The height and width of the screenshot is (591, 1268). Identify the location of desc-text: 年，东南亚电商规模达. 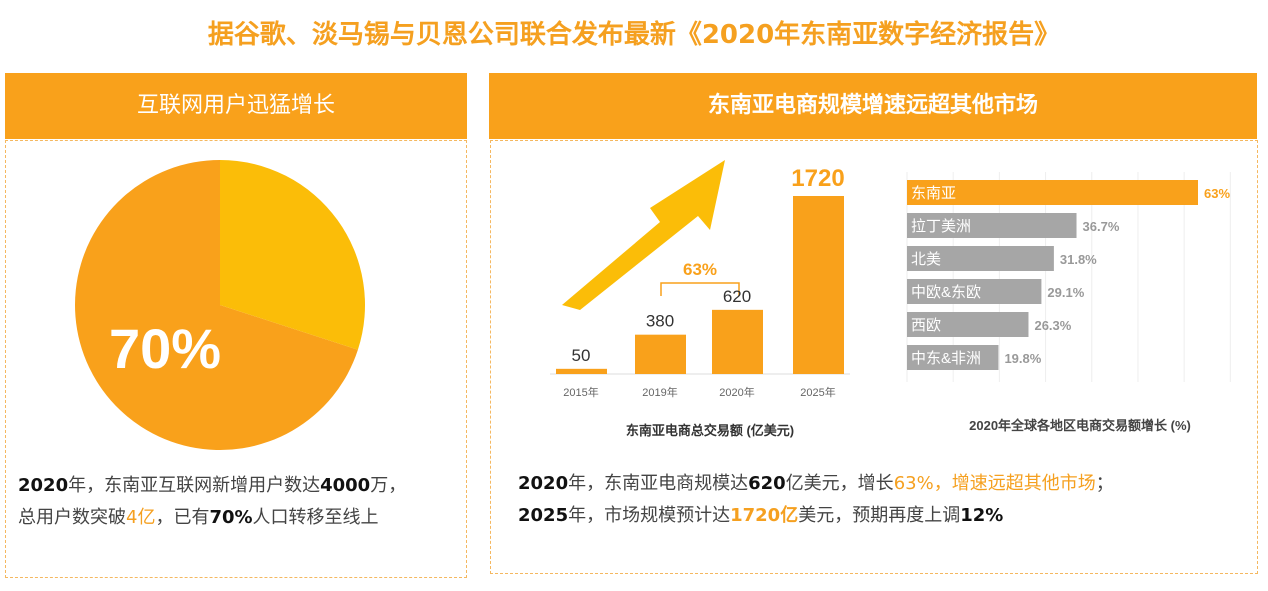
(658, 483).